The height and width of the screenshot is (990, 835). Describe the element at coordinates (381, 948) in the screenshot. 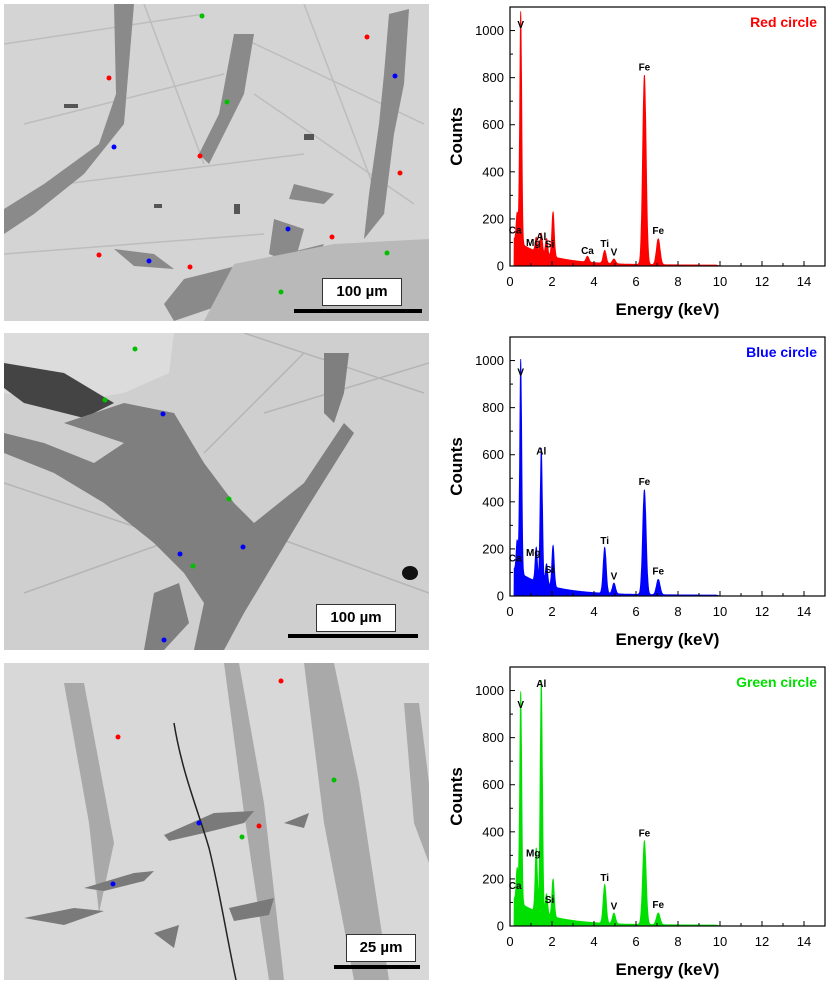

I see `scale-bar-label: 25 µm` at that location.